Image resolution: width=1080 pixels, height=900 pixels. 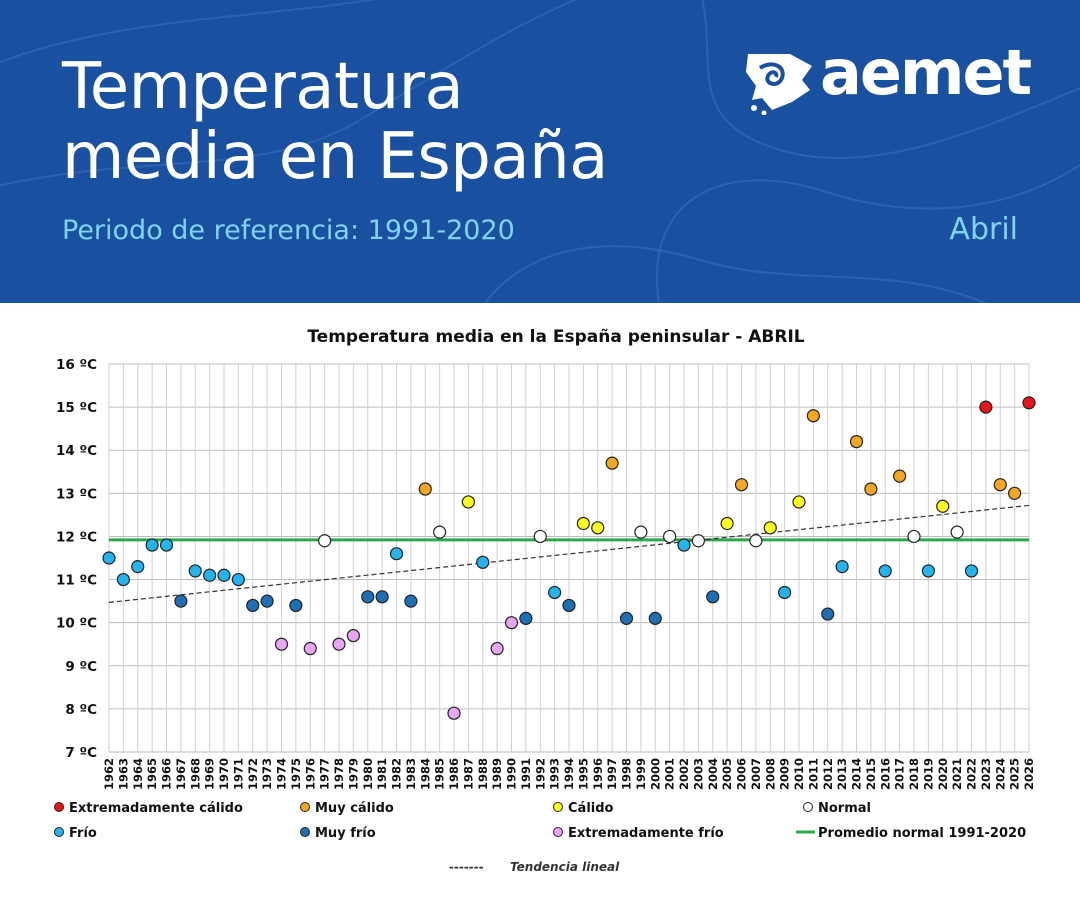 What do you see at coordinates (583, 523) in the screenshot?
I see `data-point-1995` at bounding box center [583, 523].